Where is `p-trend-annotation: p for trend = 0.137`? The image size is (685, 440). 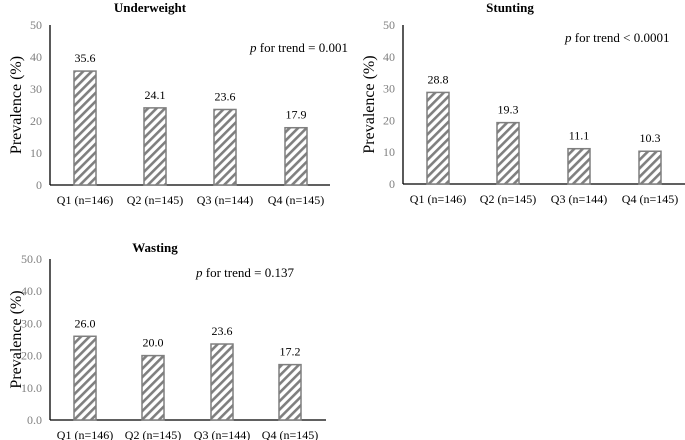
p-trend-annotation: p for trend = 0.137 is located at coordinates (244, 272).